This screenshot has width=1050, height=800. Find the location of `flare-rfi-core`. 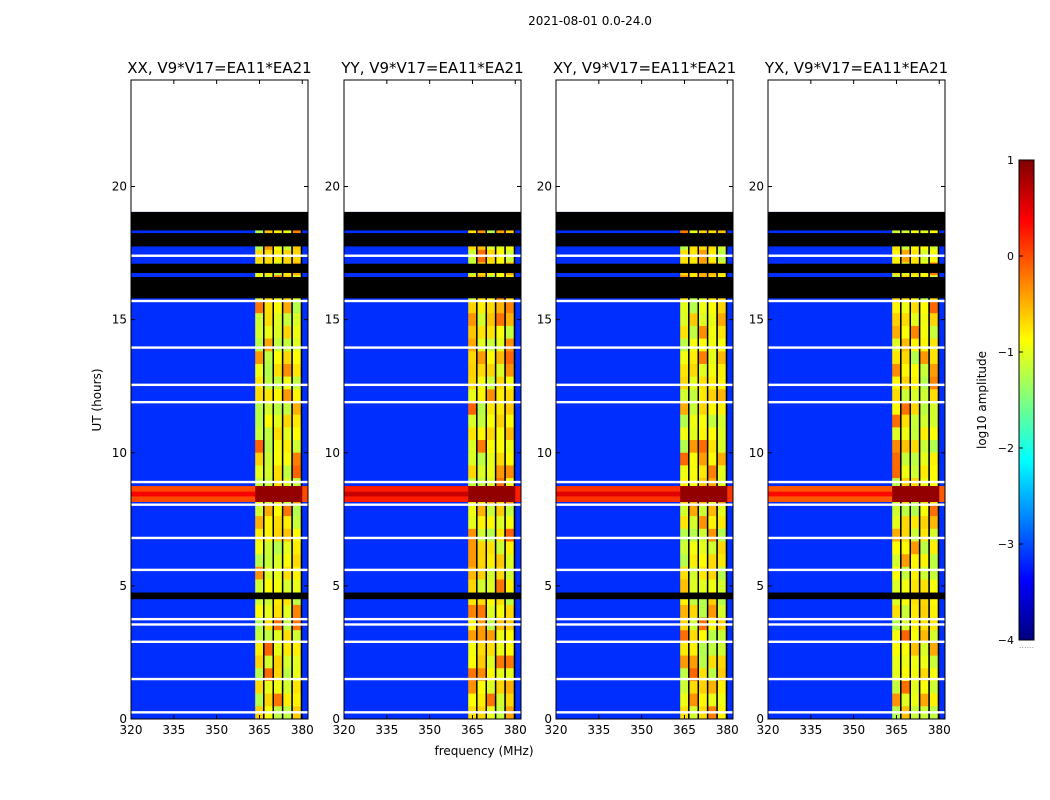

flare-rfi-core is located at coordinates (279, 494).